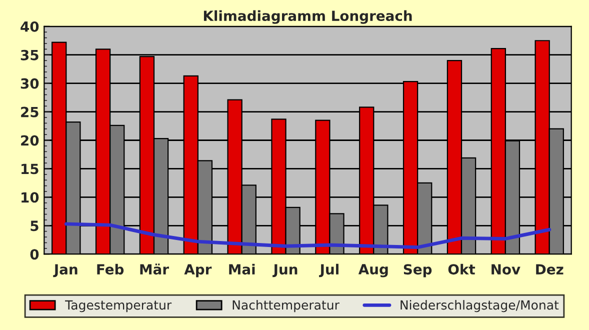 The height and width of the screenshot is (330, 589). I want to click on y-tick-label: 15, so click(30, 169).